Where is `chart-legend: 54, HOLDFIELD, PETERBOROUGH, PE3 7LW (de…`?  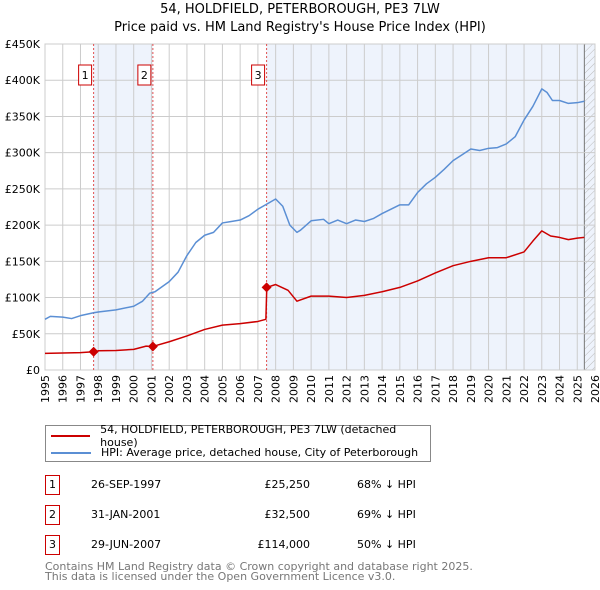 chart-legend: 54, HOLDFIELD, PETERBOROUGH, PE3 7LW (de… is located at coordinates (238, 442).